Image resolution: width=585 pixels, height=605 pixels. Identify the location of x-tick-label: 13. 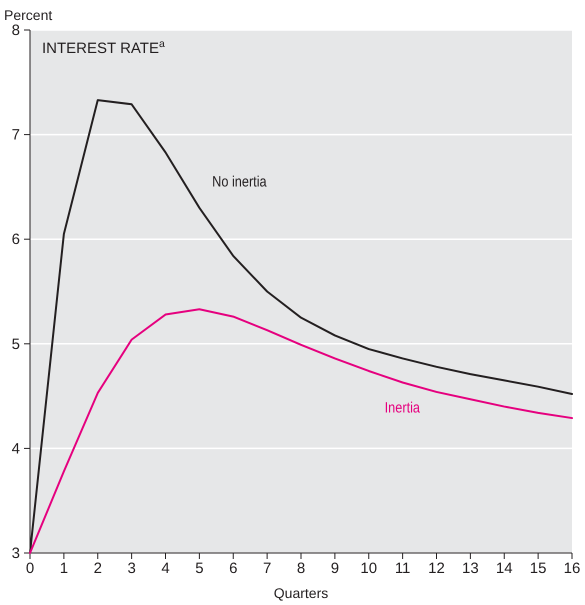
(470, 568).